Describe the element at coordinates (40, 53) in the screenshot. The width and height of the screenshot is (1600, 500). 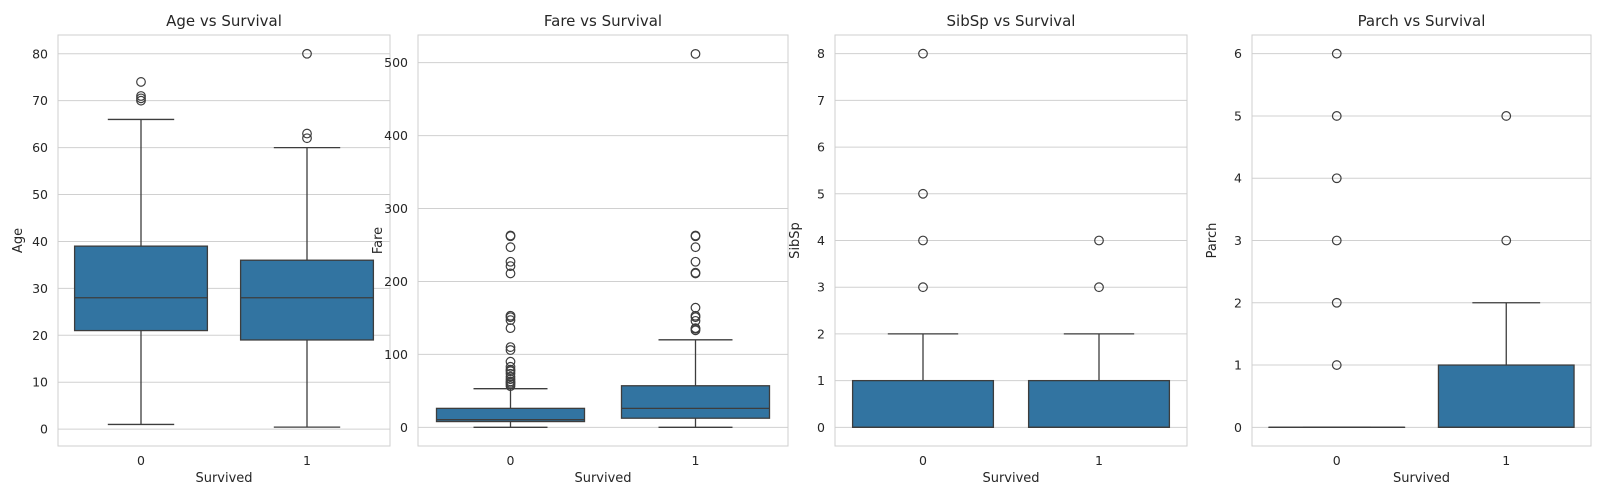
I see `y-tick-label: 80` at that location.